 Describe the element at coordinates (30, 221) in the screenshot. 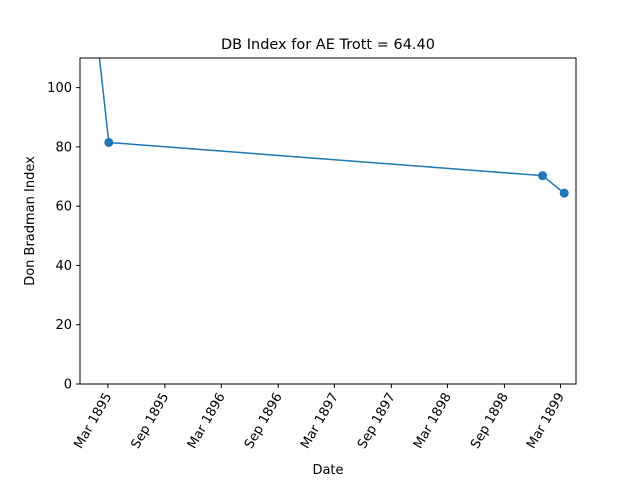

I see `y-axis-label: Don Bradman Index` at that location.